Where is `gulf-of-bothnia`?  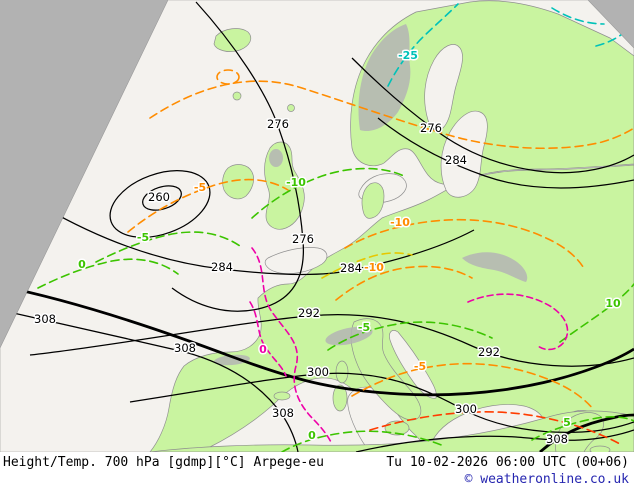 gulf-of-bothnia is located at coordinates (443, 87).